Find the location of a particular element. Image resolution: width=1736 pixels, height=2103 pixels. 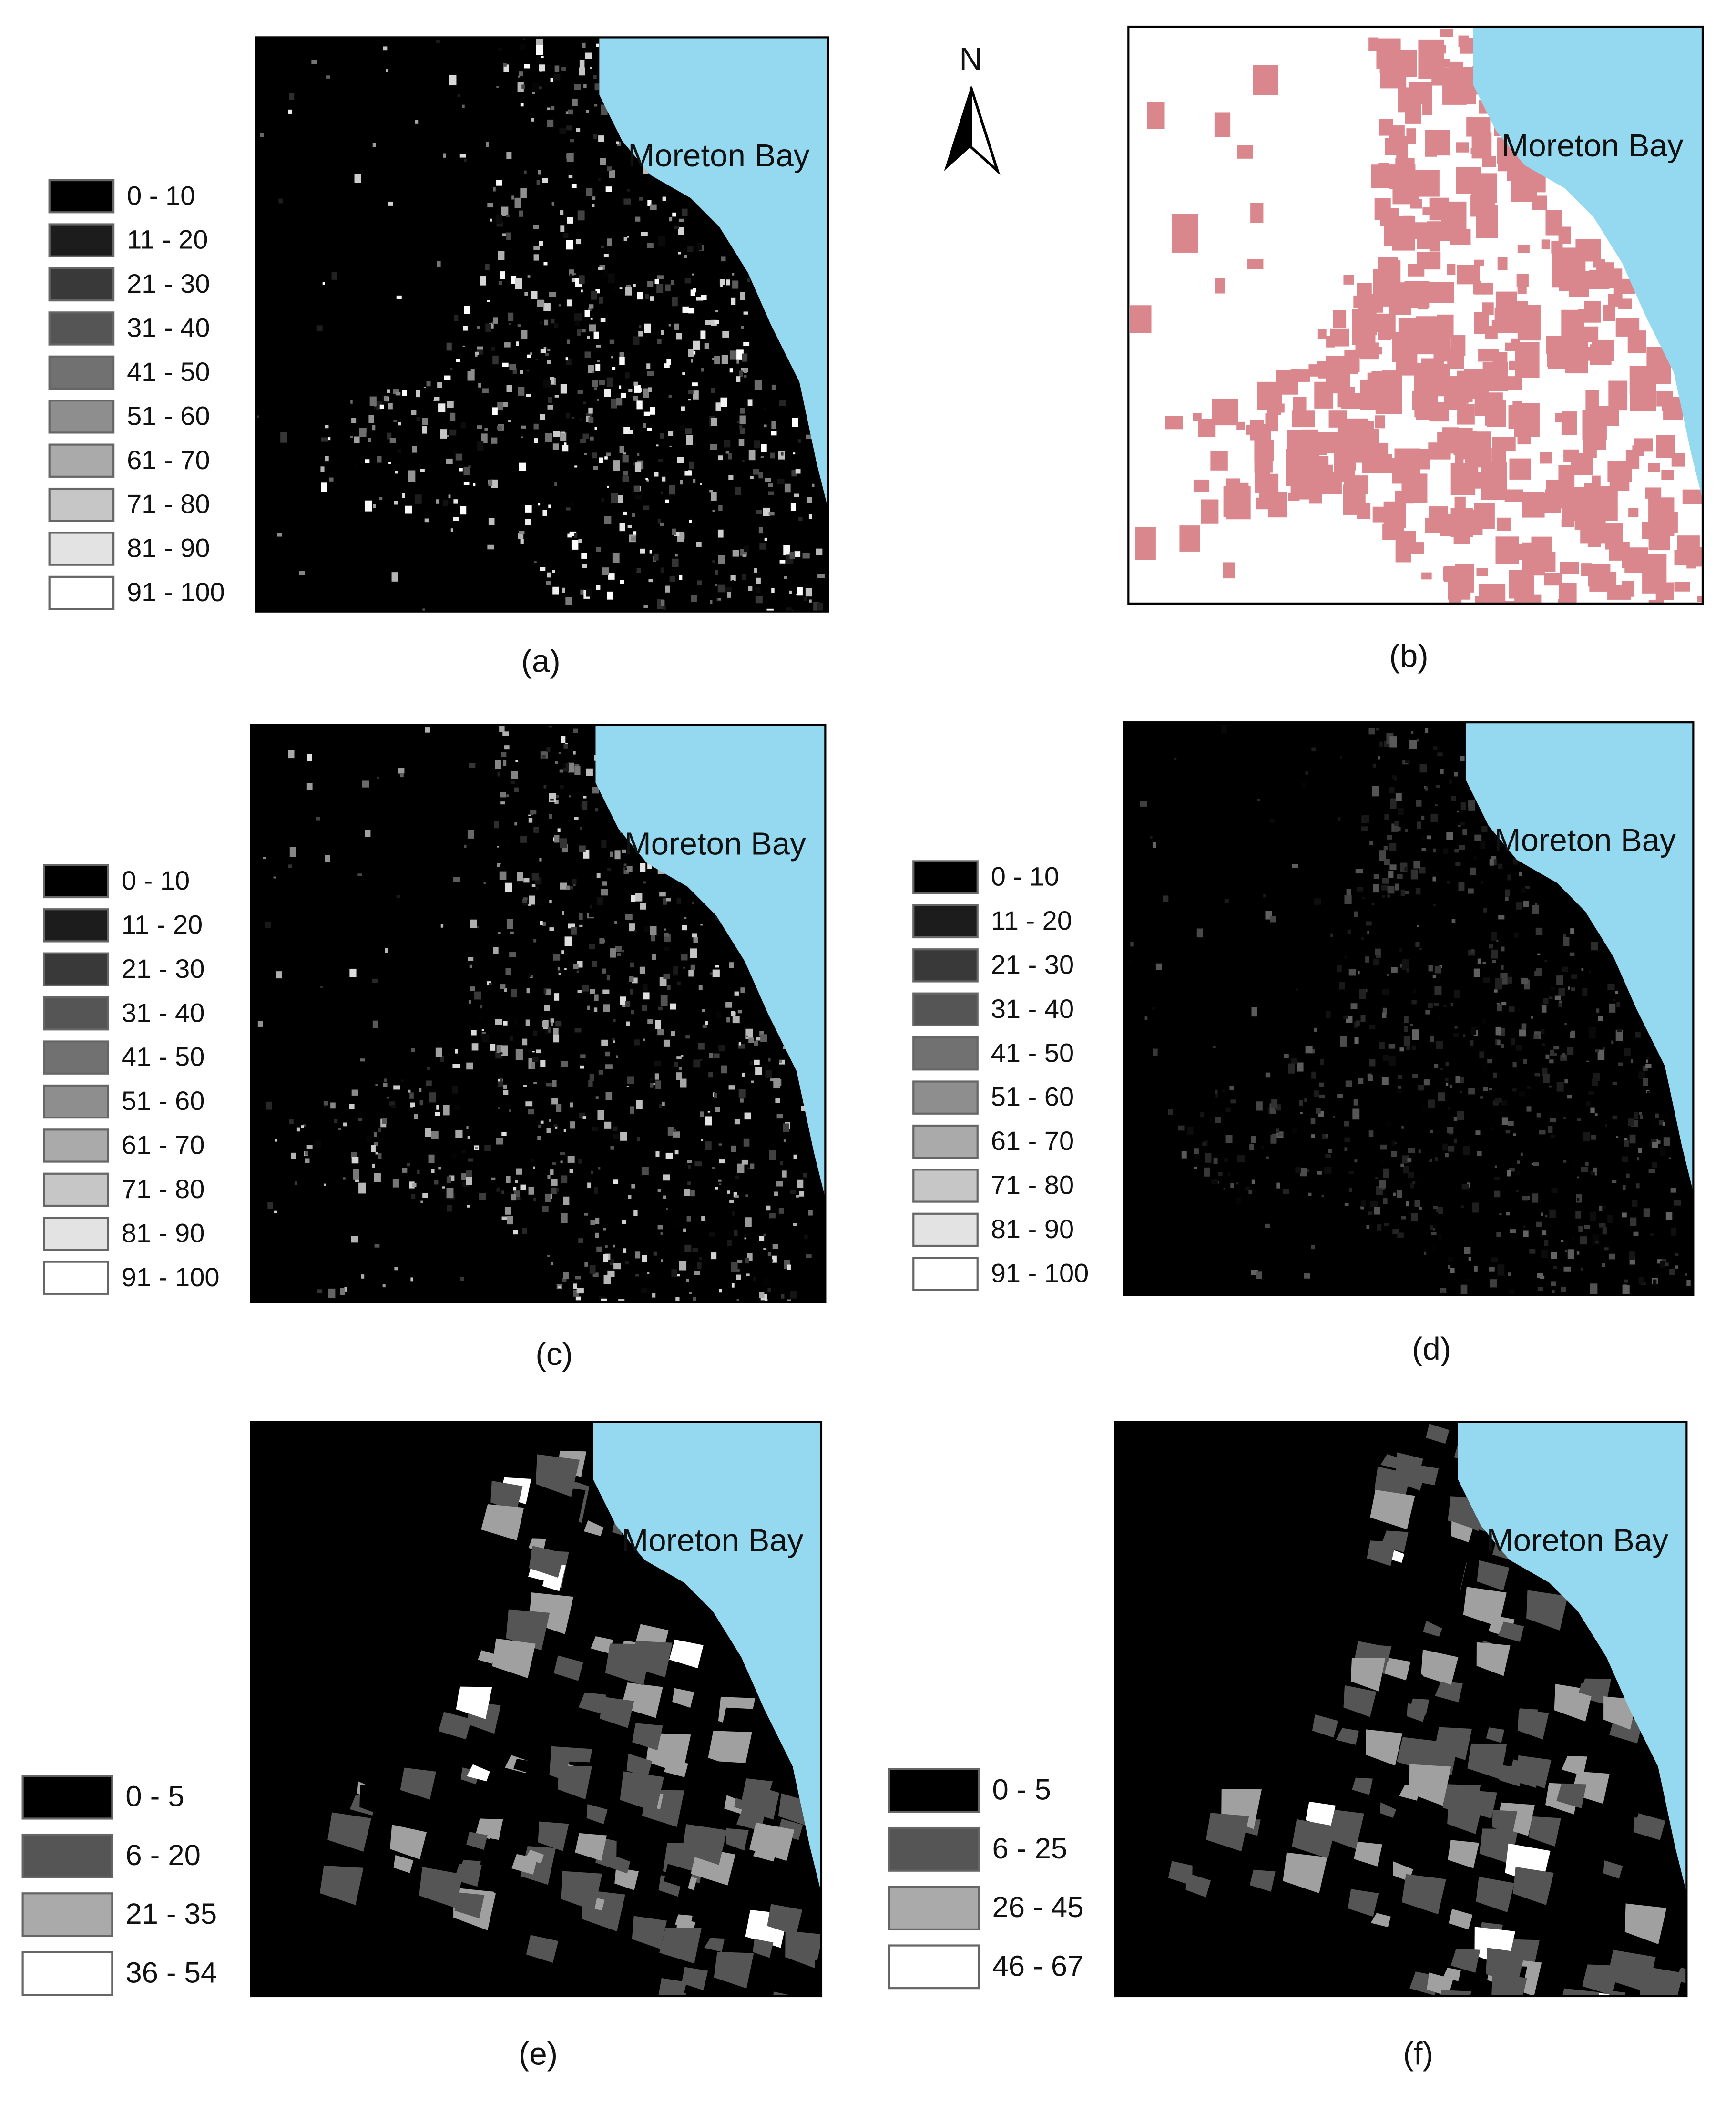

legend-label: 46 - 67 is located at coordinates (1038, 1965).